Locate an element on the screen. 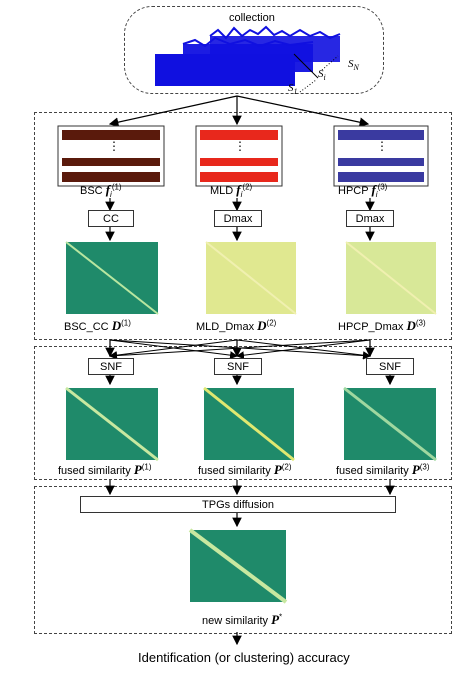 The height and width of the screenshot is (689, 474). dist-label-hpcp: HPCP_Dmax D(3) is located at coordinates (382, 325).